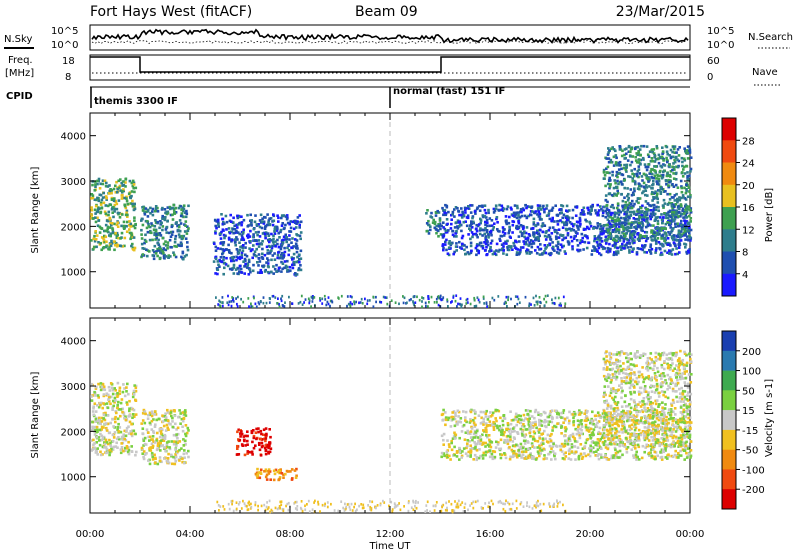 The image size is (800, 554). I want to click on cpid-label: CPID, so click(19, 96).